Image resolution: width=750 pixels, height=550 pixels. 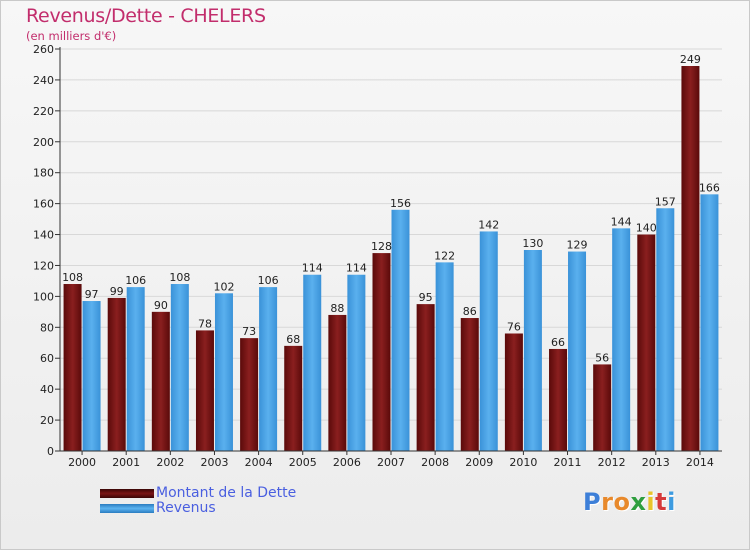 I want to click on y-tick-label: 160, so click(x=43, y=204).